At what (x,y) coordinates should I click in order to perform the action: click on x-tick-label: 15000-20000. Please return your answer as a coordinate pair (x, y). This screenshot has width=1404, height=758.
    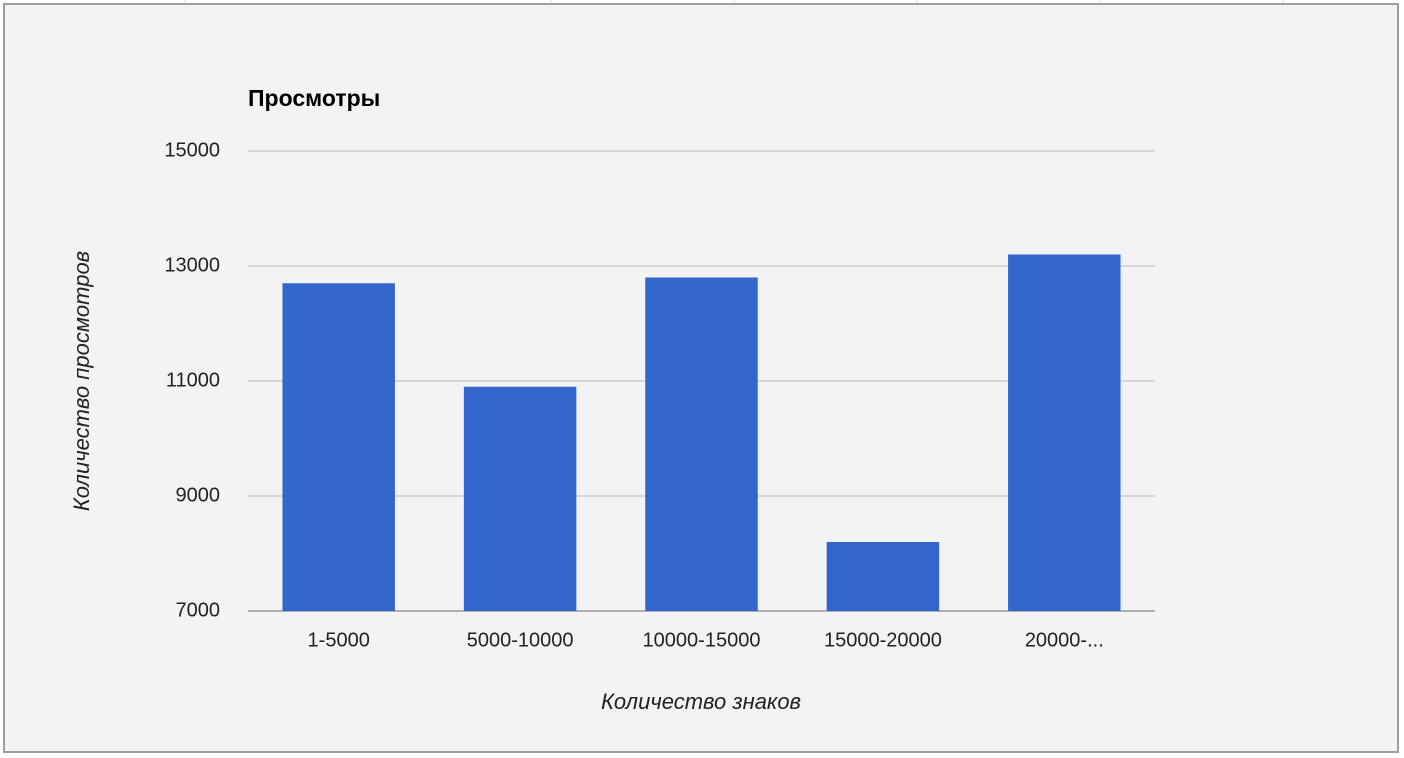
    Looking at the image, I should click on (883, 640).